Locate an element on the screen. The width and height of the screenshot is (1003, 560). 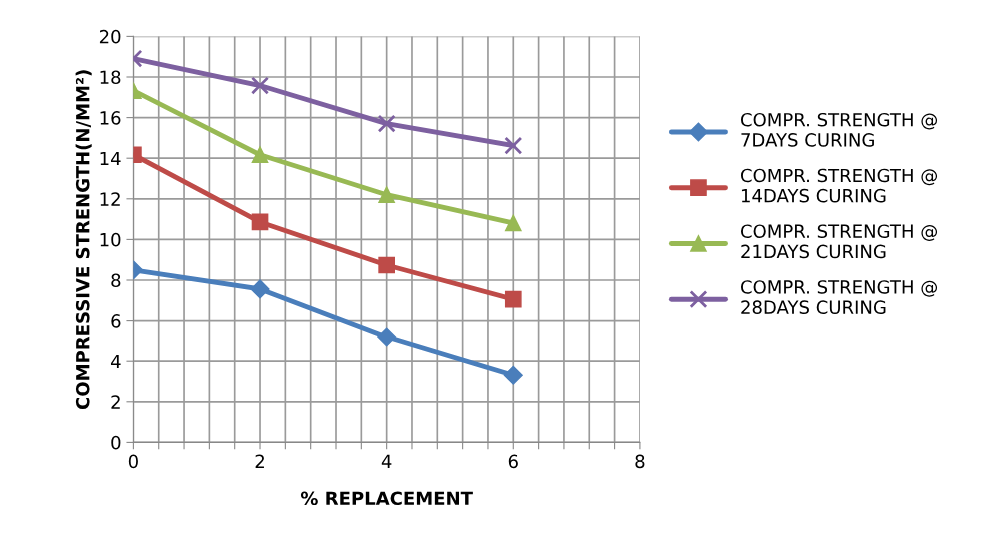
x-tick-label: 8 is located at coordinates (640, 461).